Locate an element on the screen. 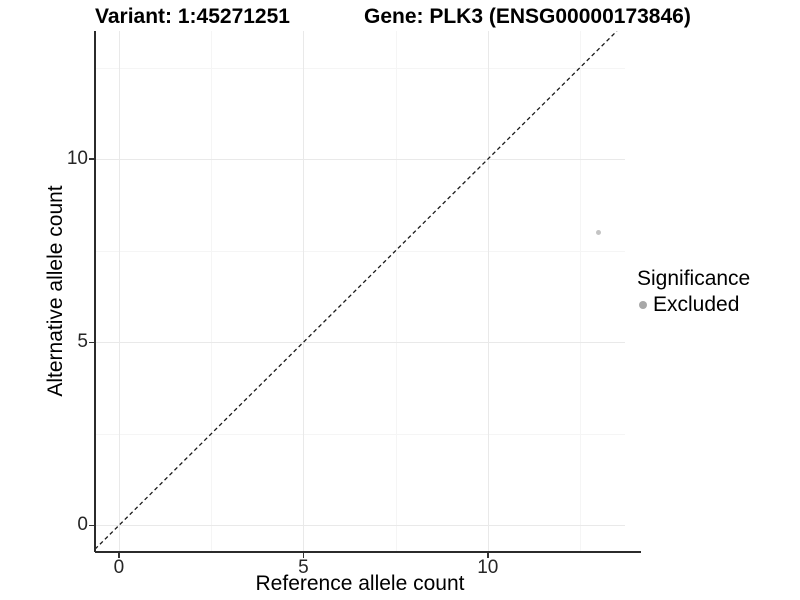 The height and width of the screenshot is (600, 800). legend-key-dot-icon is located at coordinates (643, 305).